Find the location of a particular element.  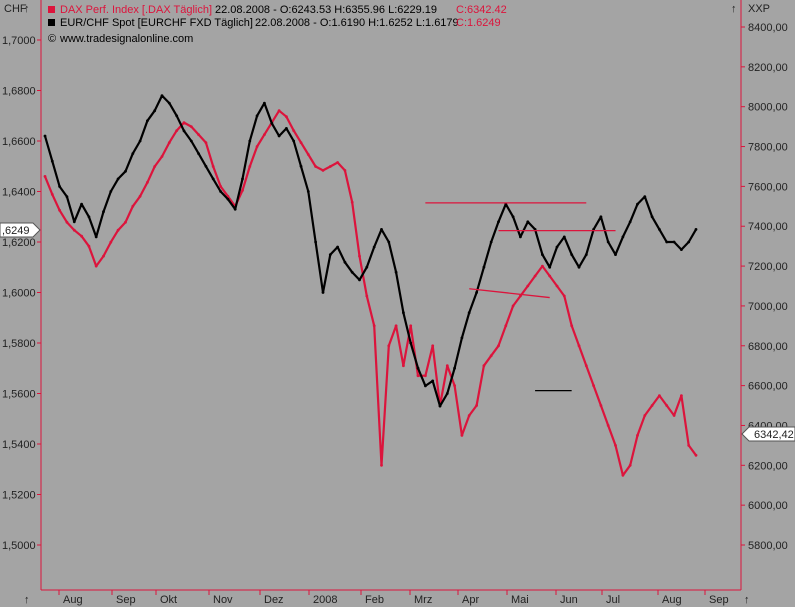

bottom-right-arrow-icon: ↑ is located at coordinates (747, 600).